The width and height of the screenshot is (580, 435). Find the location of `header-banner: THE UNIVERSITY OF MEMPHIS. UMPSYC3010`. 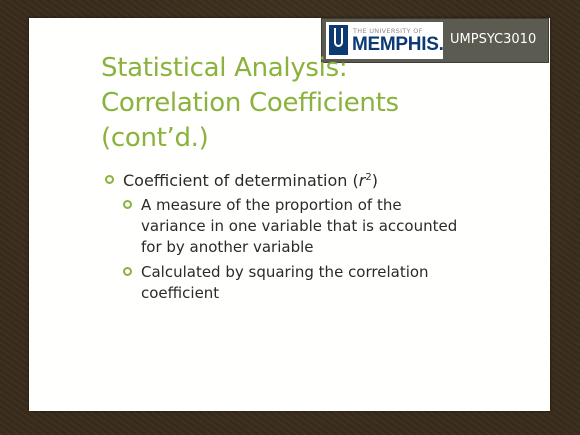

header-banner: THE UNIVERSITY OF MEMPHIS. UMPSYC3010 is located at coordinates (435, 40).